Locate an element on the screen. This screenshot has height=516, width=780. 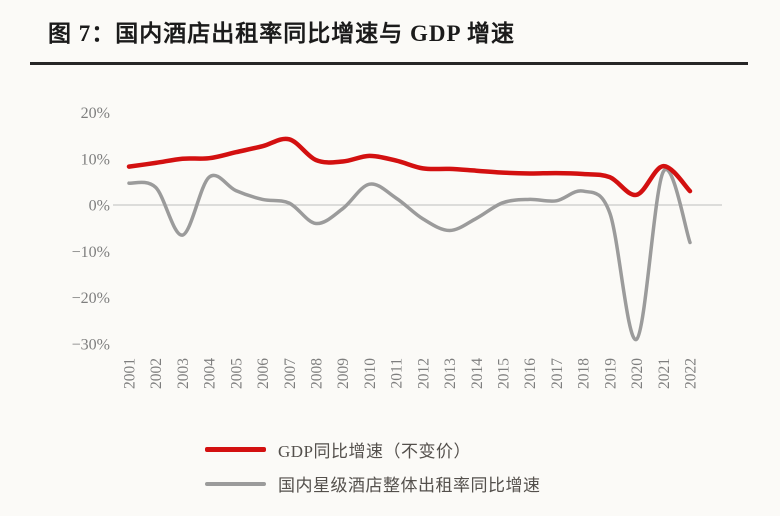
x-axis-tick-label: 2008 is located at coordinates (317, 373).